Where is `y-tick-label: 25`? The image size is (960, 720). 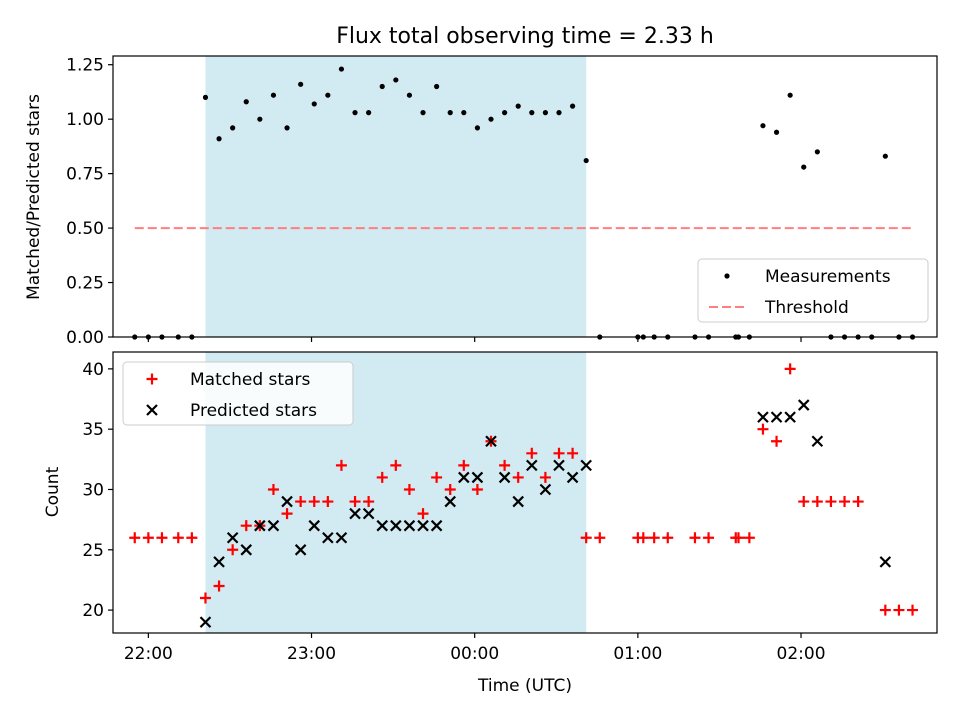 y-tick-label: 25 is located at coordinates (93, 551).